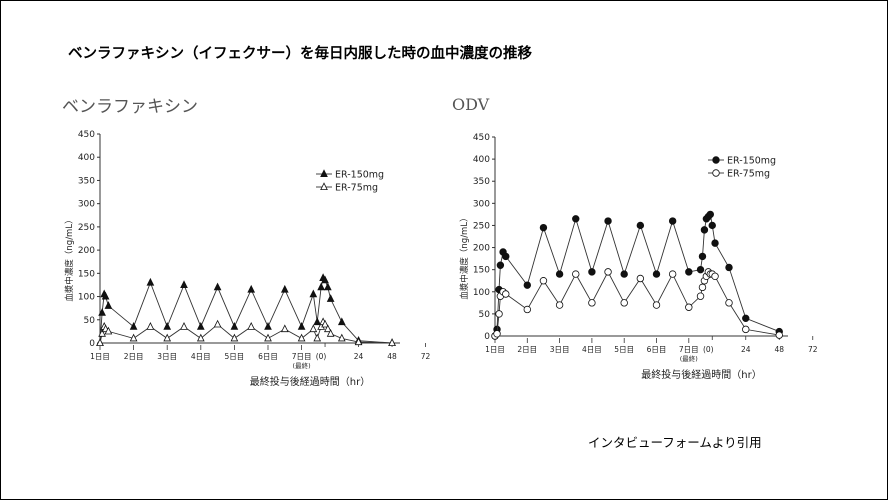 The height and width of the screenshot is (502, 890). What do you see at coordinates (392, 356) in the screenshot?
I see `x-tick-label: 48` at bounding box center [392, 356].